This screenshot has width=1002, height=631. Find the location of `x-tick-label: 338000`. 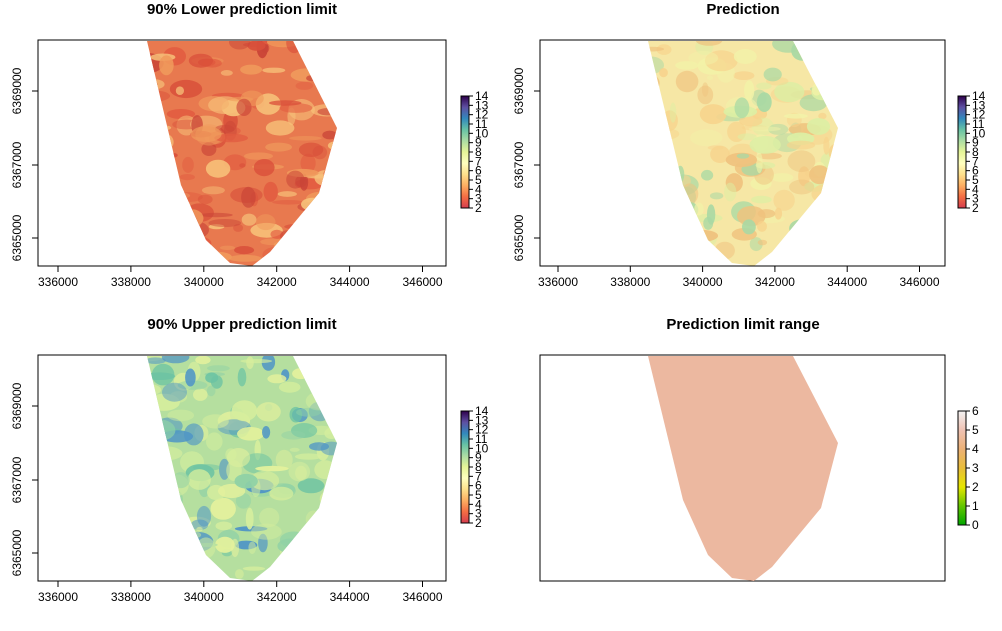

x-tick-label: 338000 is located at coordinates (630, 282).